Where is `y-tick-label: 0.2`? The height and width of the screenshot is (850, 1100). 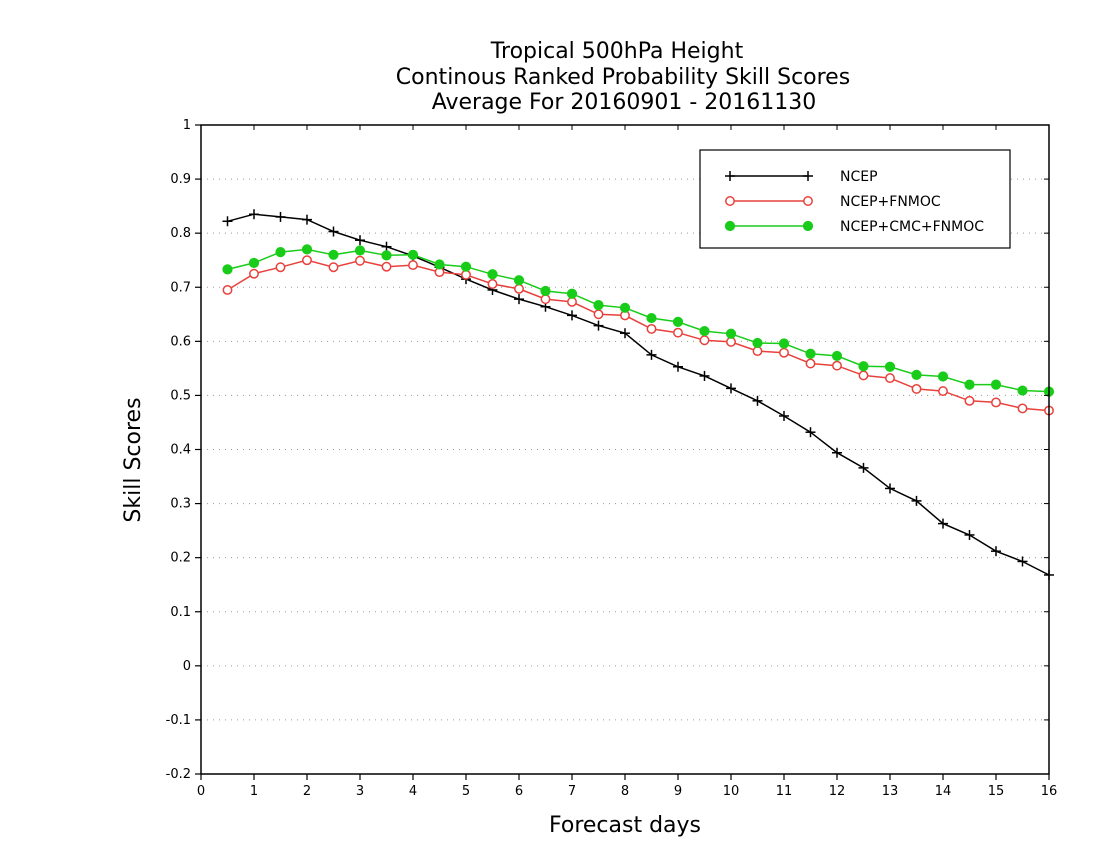
y-tick-label: 0.2 is located at coordinates (180, 558).